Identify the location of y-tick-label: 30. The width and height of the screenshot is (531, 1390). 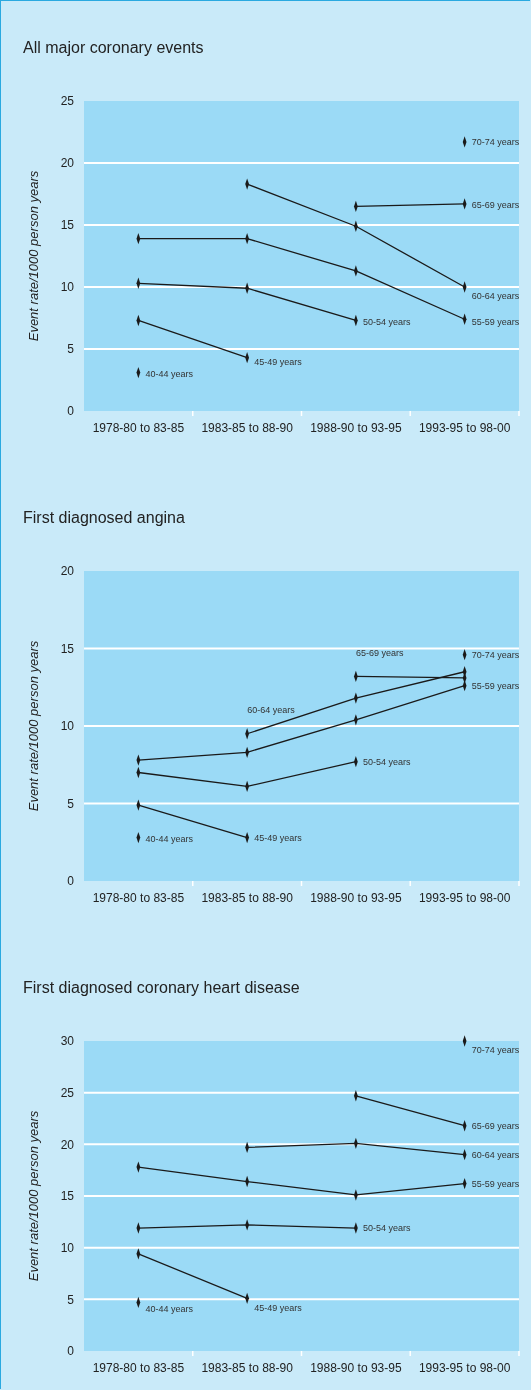
(67, 1041).